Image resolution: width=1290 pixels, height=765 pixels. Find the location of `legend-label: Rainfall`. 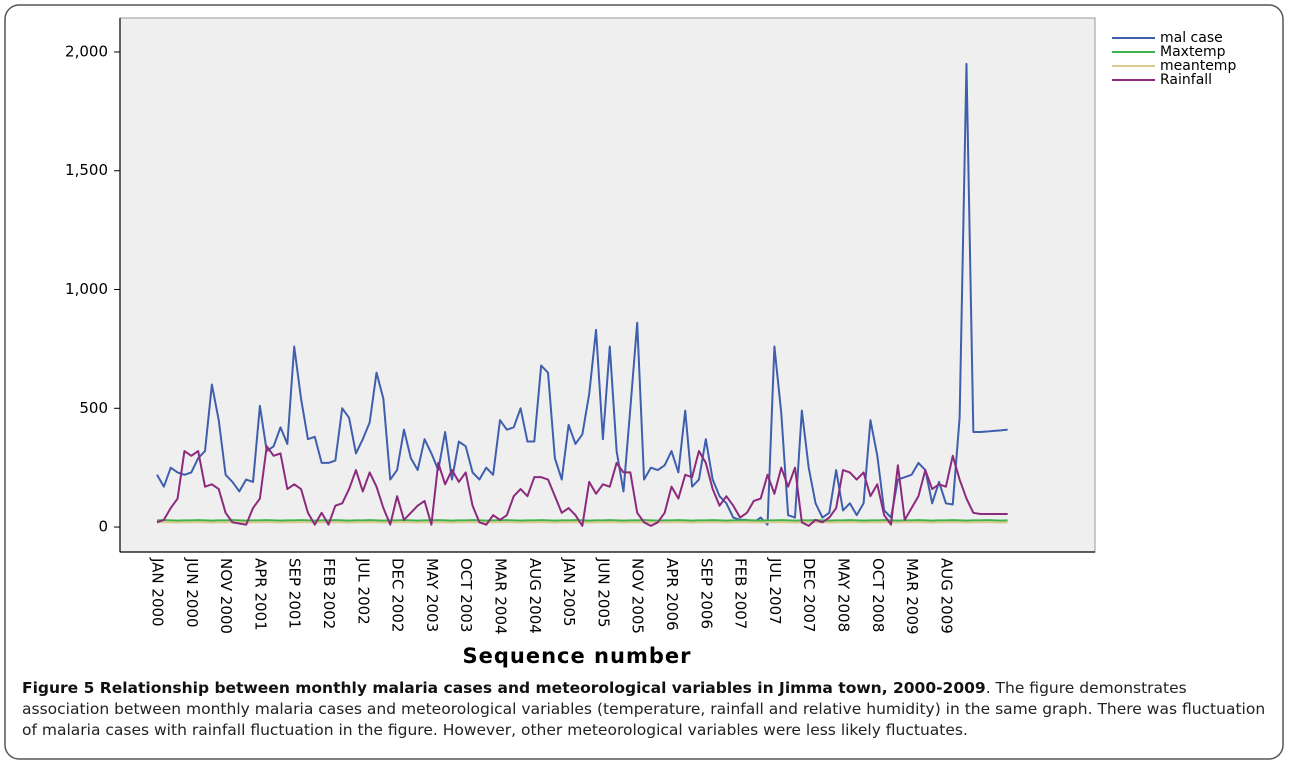

legend-label: Rainfall is located at coordinates (1186, 80).